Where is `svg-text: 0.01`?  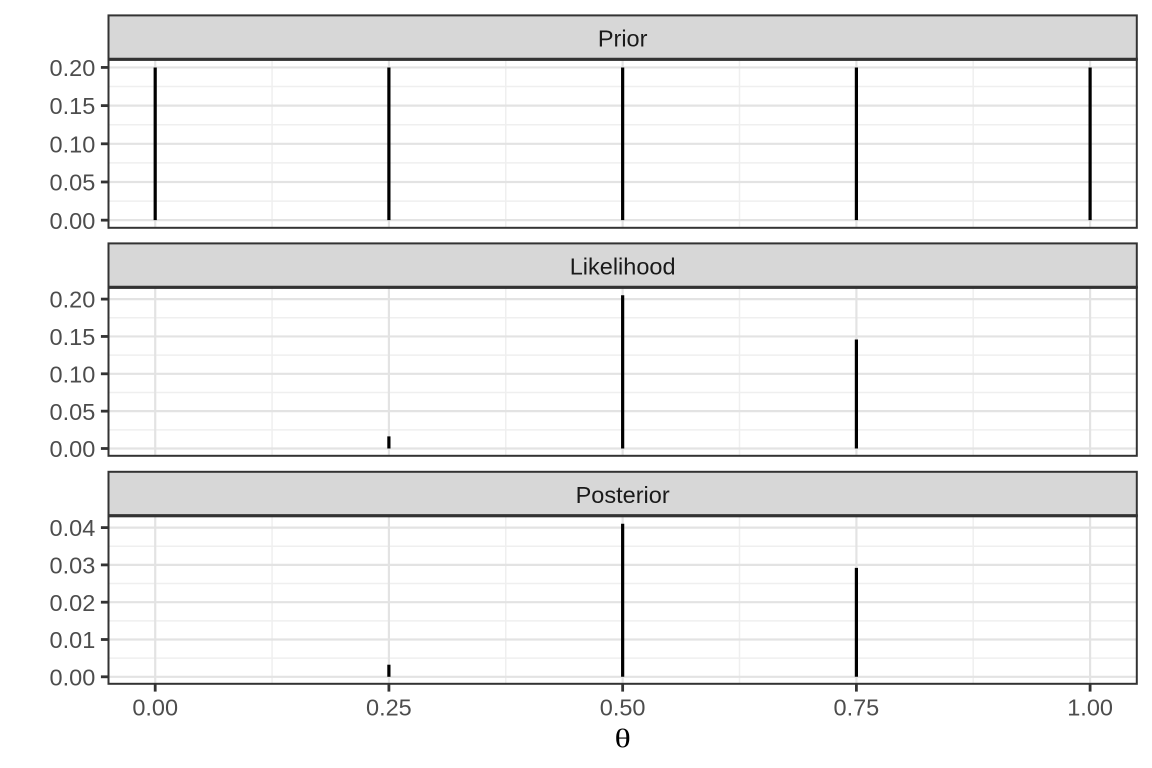
svg-text: 0.01 is located at coordinates (73, 640).